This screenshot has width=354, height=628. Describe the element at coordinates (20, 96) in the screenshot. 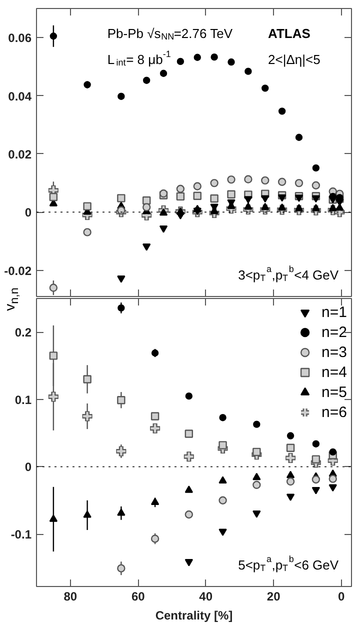

I see `y-tick-label: 0.04` at that location.